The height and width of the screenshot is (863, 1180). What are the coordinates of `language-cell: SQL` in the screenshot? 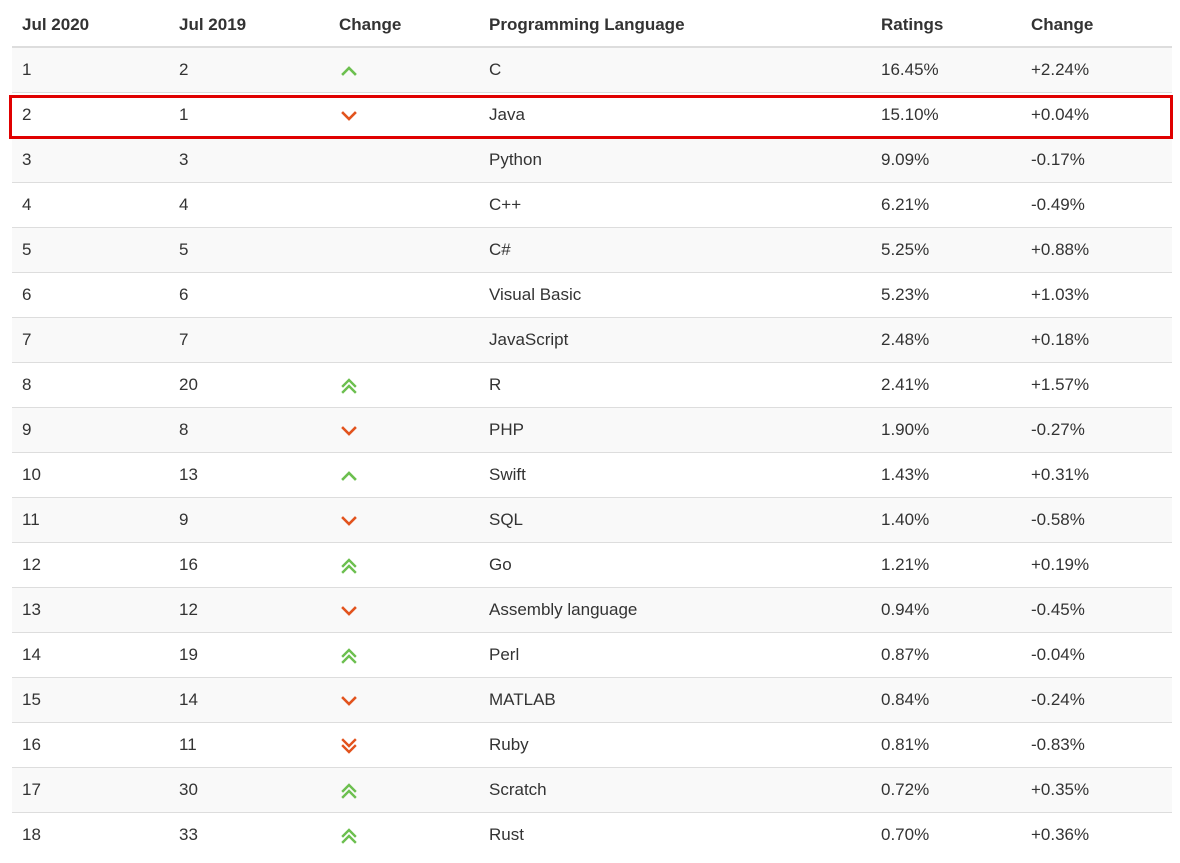 It's located at (675, 520).